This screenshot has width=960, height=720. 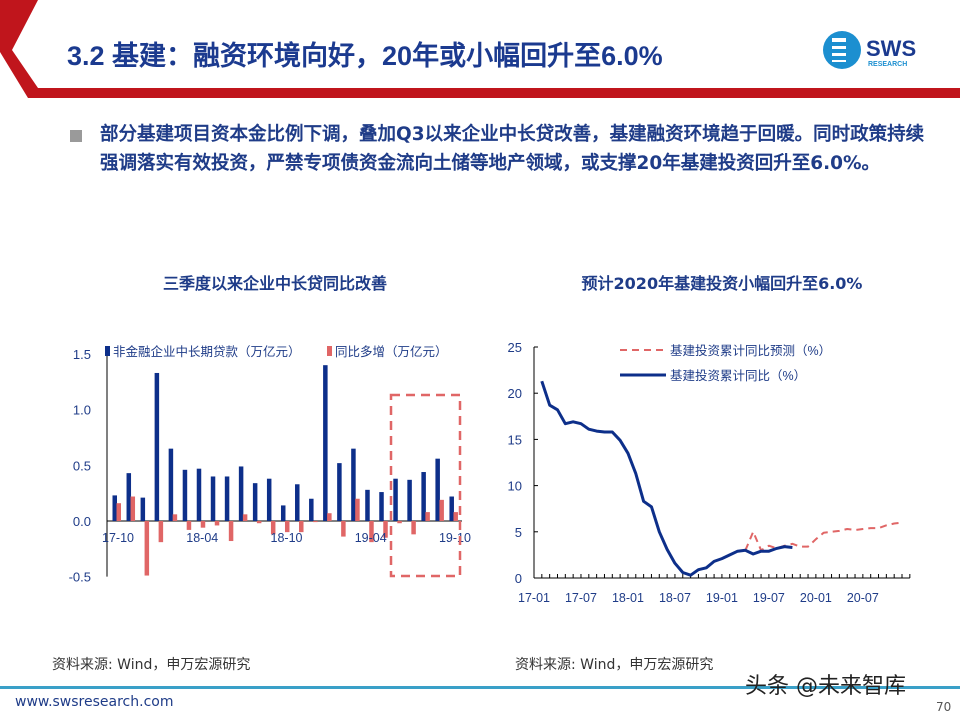 What do you see at coordinates (891, 48) in the screenshot?
I see `logo-text: SWS` at bounding box center [891, 48].